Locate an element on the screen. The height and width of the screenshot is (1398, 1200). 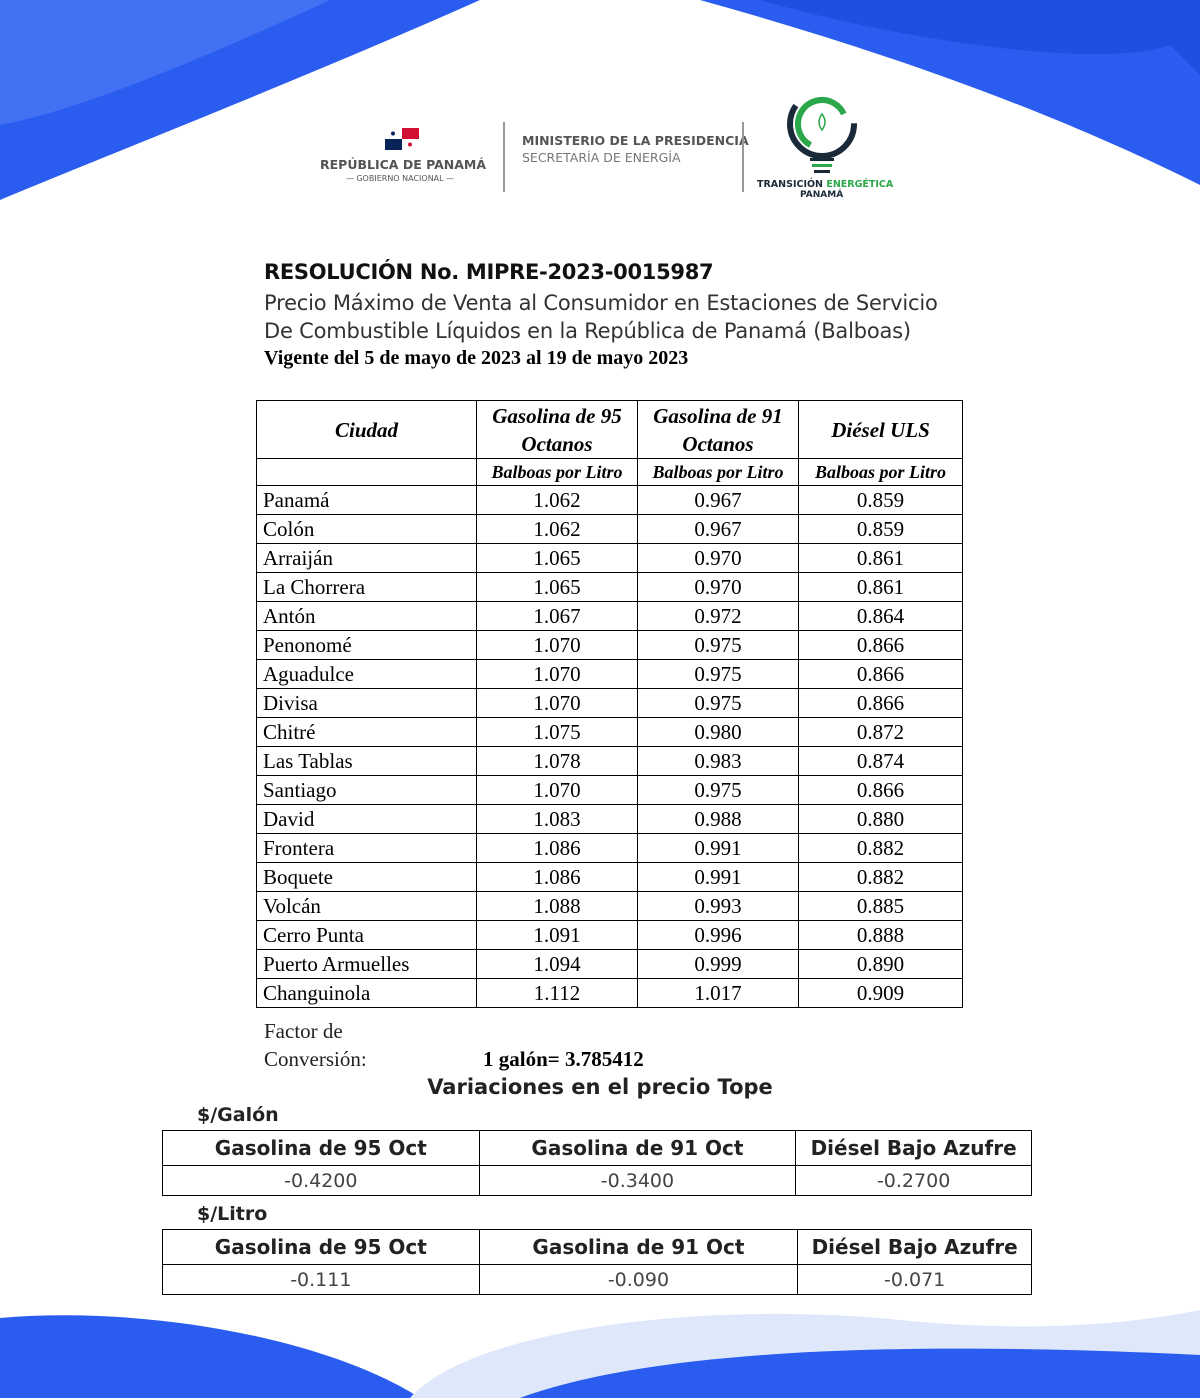
country-name: REPÚBLICA DE PANAMÁ is located at coordinates (403, 164).